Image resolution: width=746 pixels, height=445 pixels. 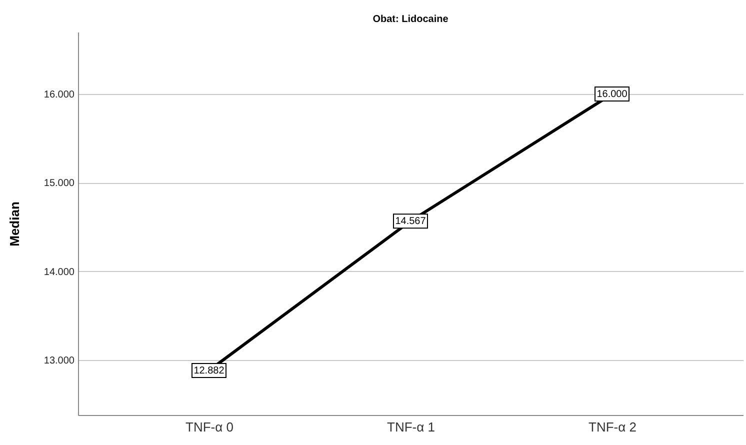 I want to click on x-tick-label: TNF-α 2, so click(x=612, y=427).